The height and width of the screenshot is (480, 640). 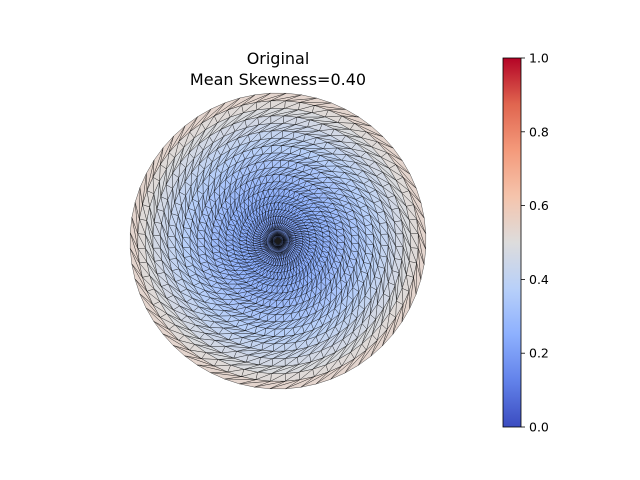 I want to click on colorbar-tick-label: 0.8, so click(x=539, y=131).